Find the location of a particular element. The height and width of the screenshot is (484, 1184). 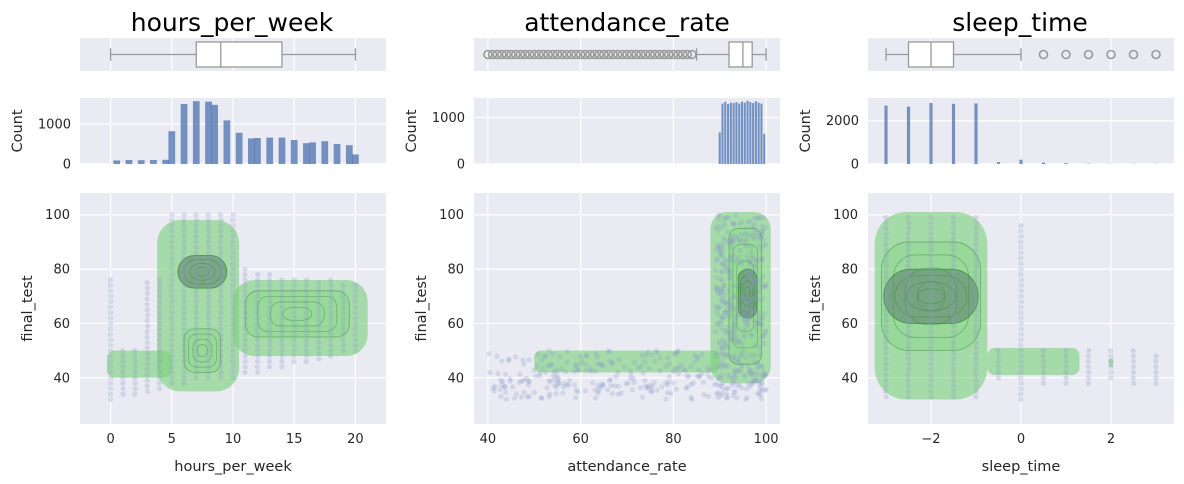

scatter-ytick-label: 40 is located at coordinates (61, 378).